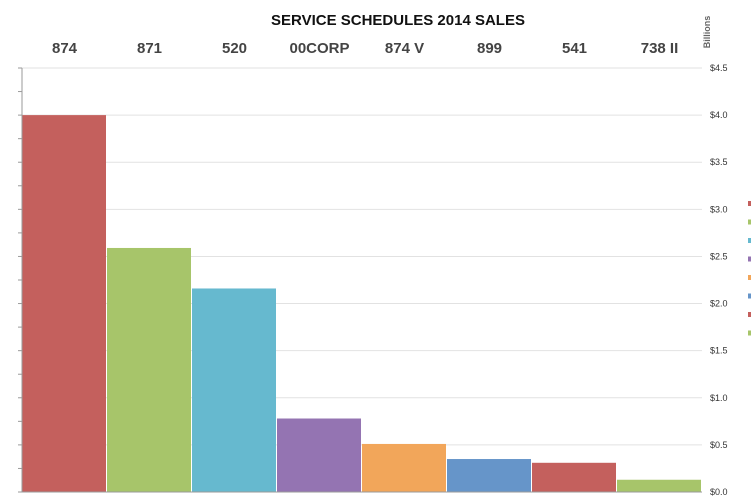 The height and width of the screenshot is (503, 751). Describe the element at coordinates (719, 209) in the screenshot. I see `y-tick-label: $3.0` at that location.